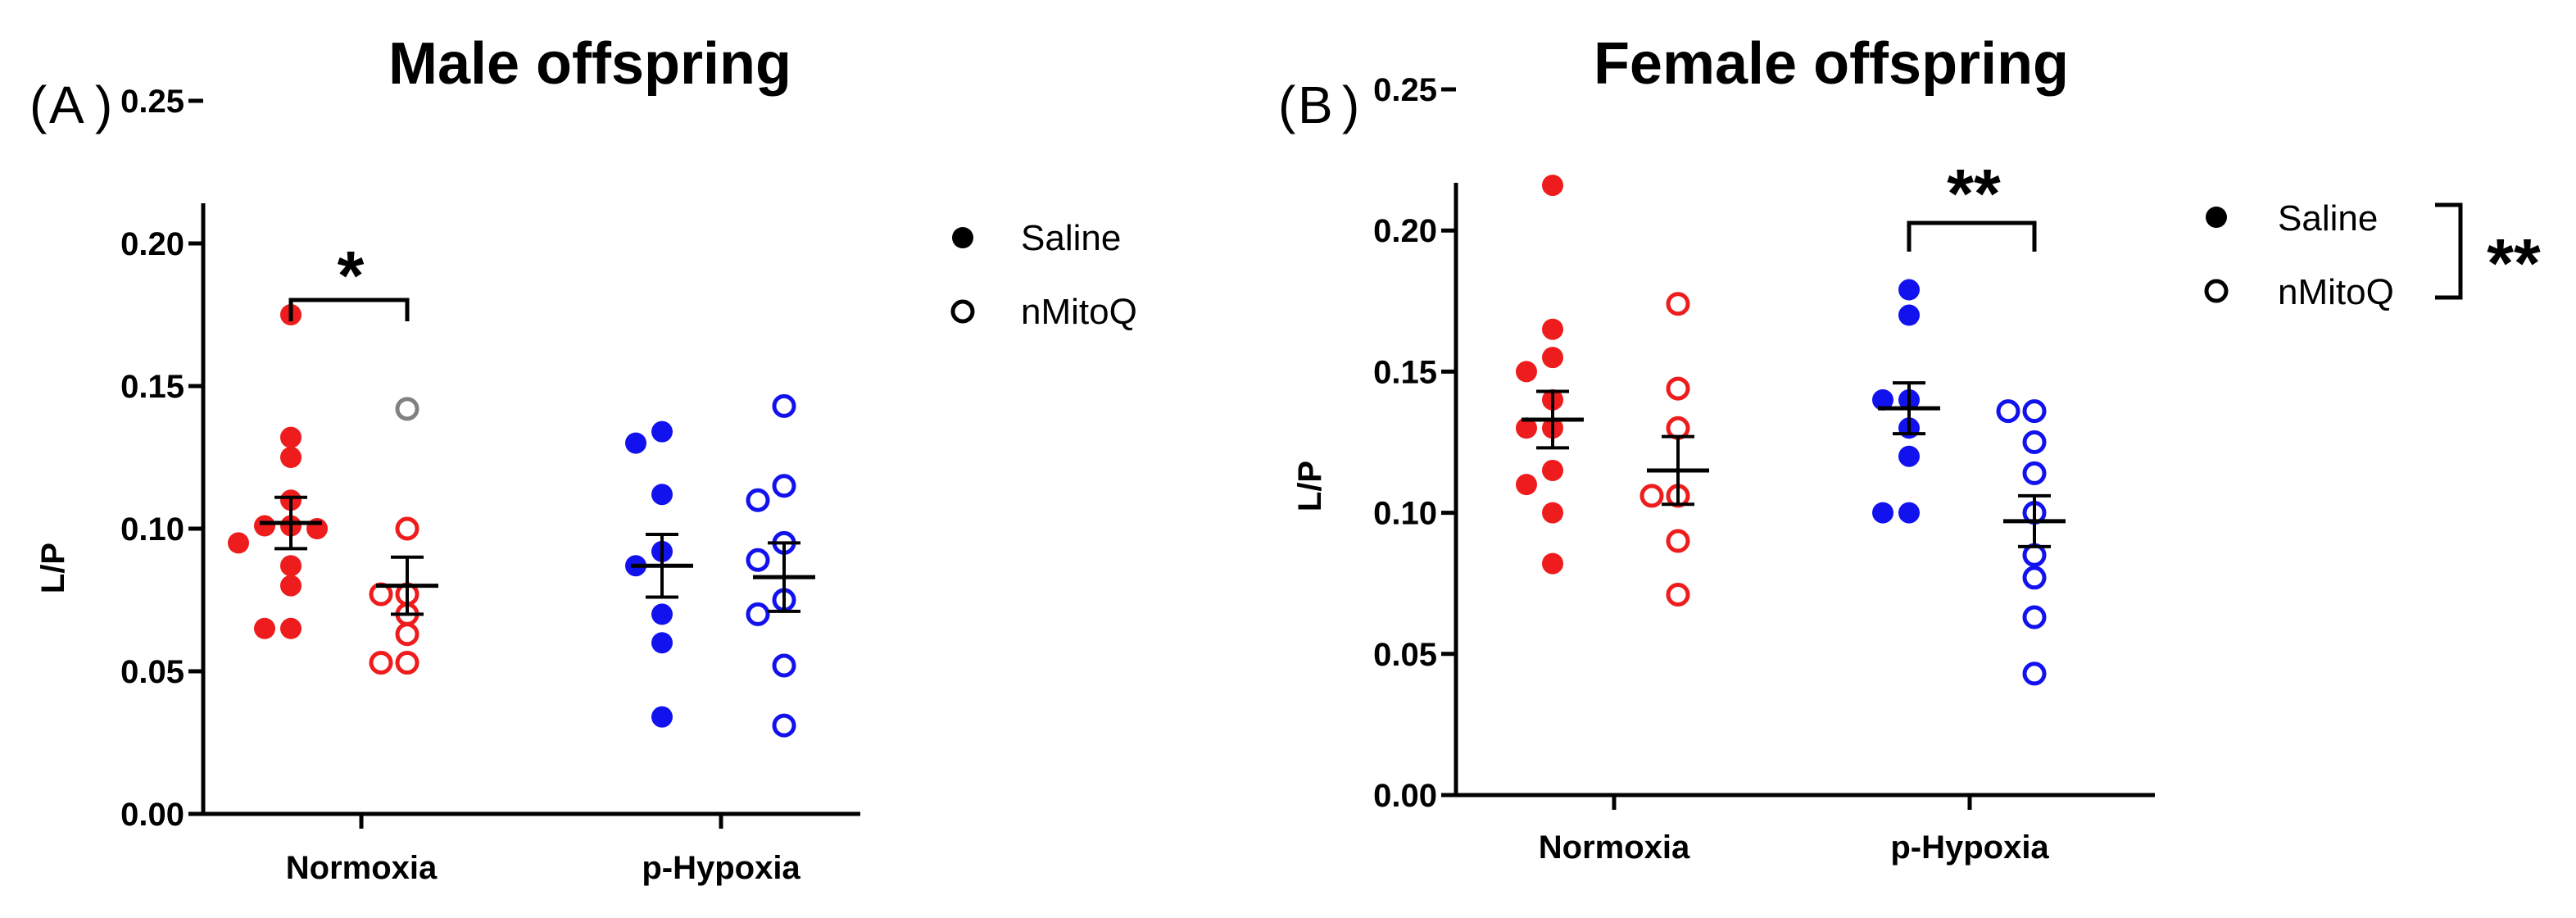 The height and width of the screenshot is (918, 2576). Describe the element at coordinates (161, 458) in the screenshot. I see `panel-a-y-ticks: 0.00 0.05 0.10 0.15 0.20 0.25` at that location.